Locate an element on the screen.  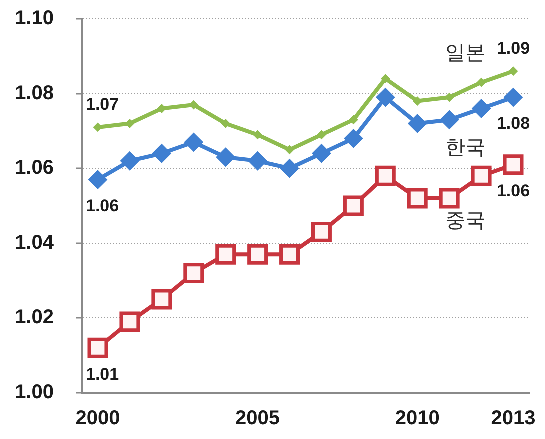
data-label: 1.01 is located at coordinates (103, 374).